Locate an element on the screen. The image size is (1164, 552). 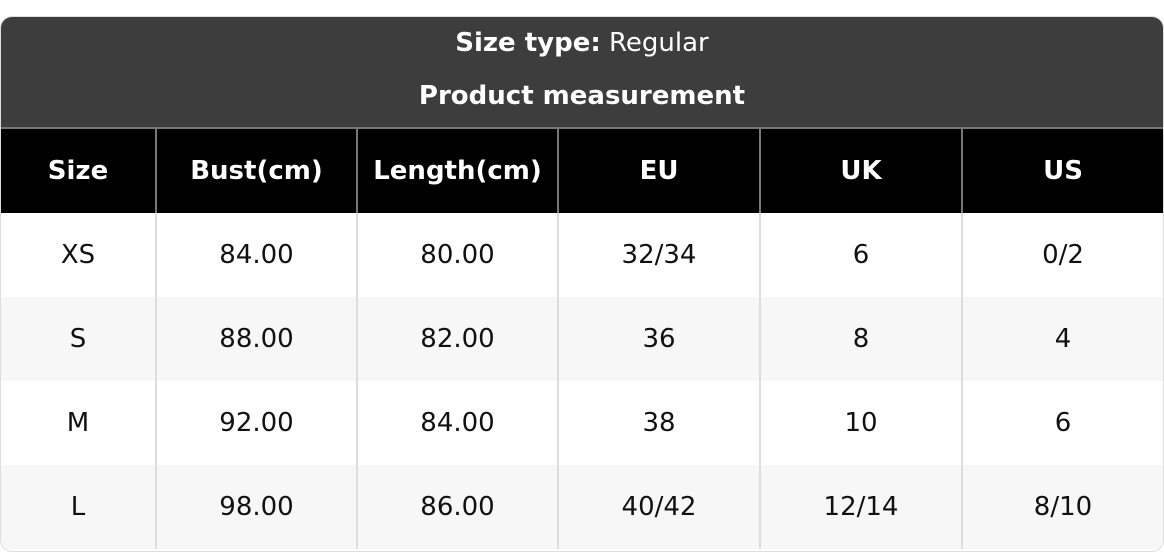
table-cell: 32/34 is located at coordinates (658, 255).